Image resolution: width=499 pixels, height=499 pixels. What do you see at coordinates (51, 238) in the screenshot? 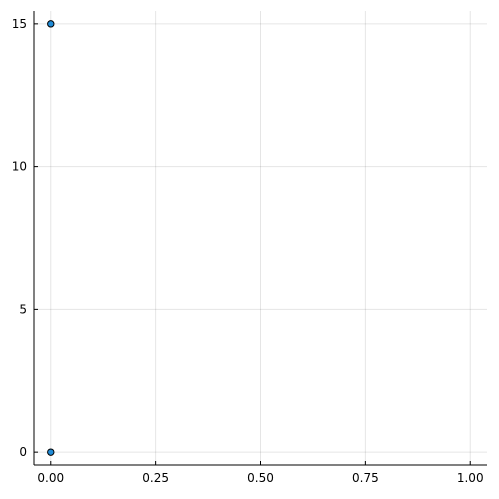
I see `data-points` at bounding box center [51, 238].